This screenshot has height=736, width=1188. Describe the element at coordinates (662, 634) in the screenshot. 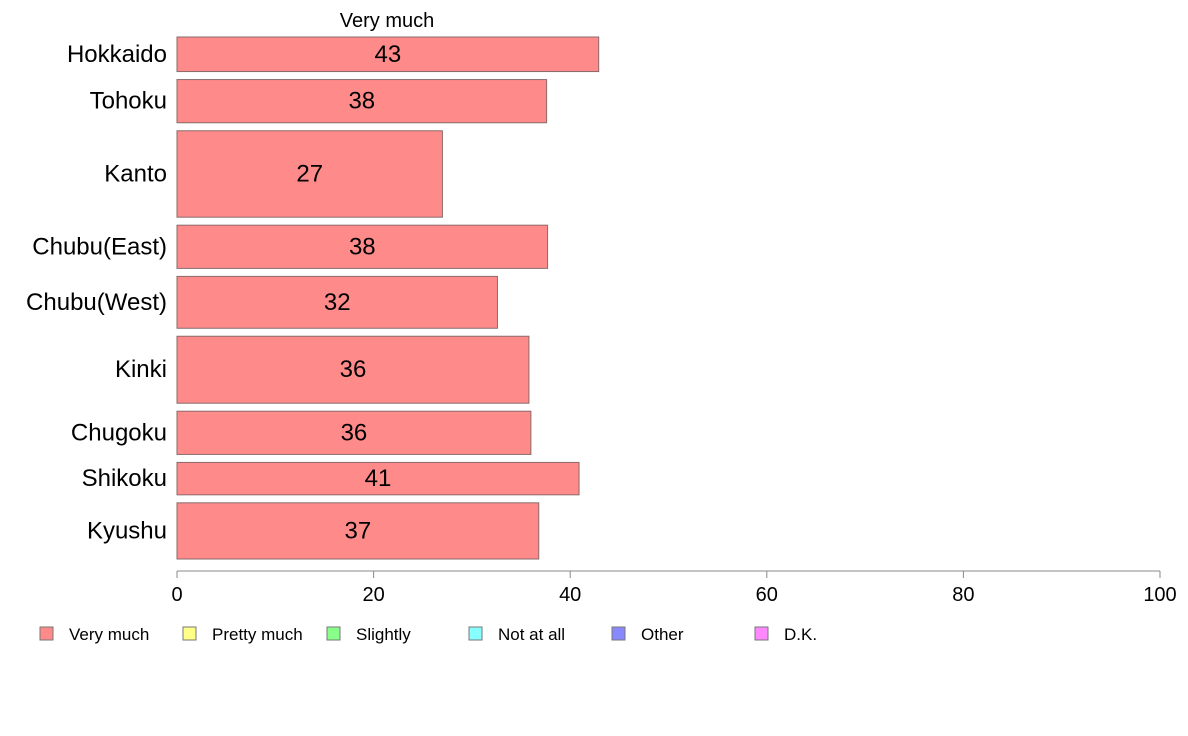

I see `legend-label: Other` at that location.